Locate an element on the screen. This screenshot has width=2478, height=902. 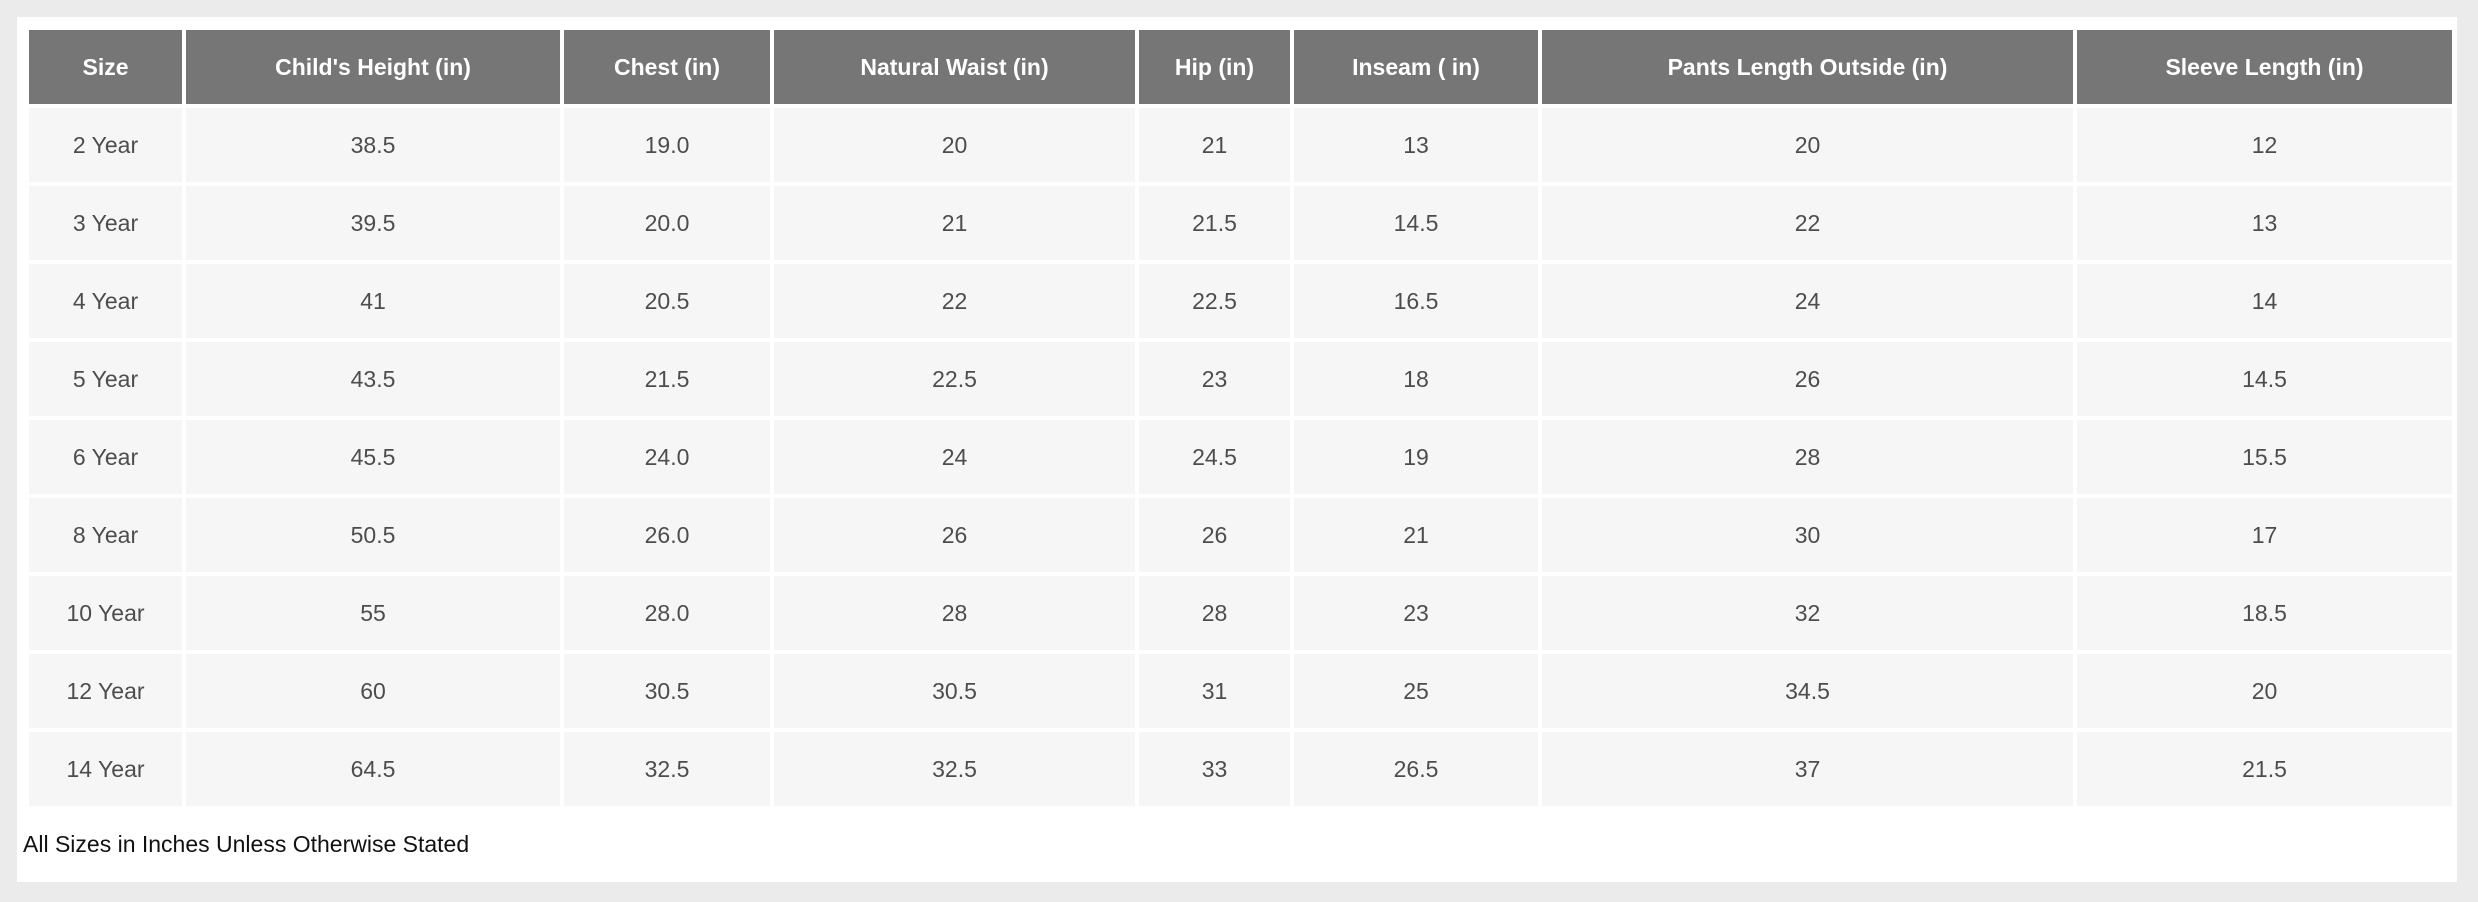
size-label-cell: 5 Year is located at coordinates (105, 379).